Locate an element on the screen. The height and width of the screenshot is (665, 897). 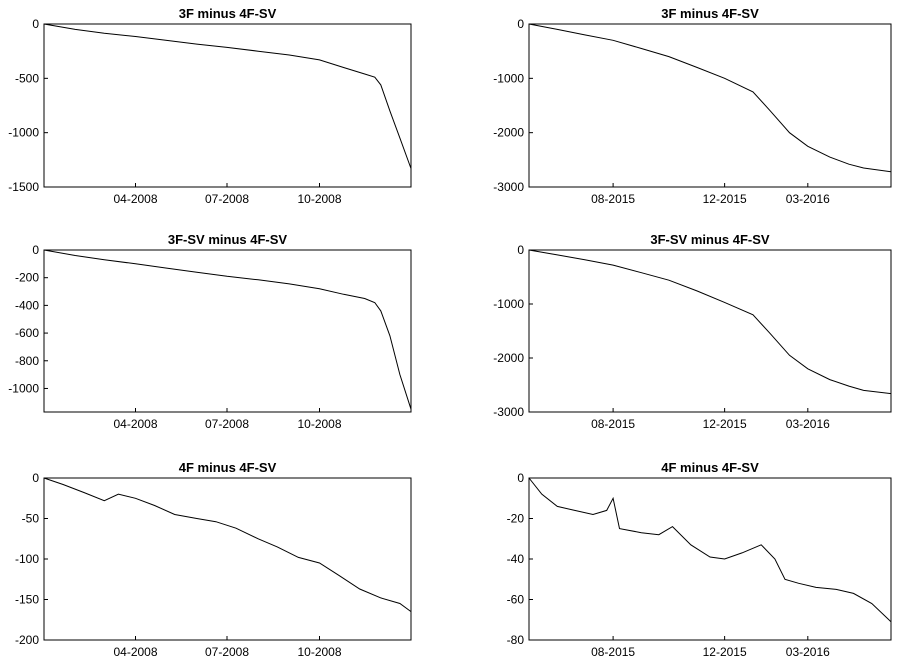
y-tick-label: -80 is located at coordinates (516, 640).